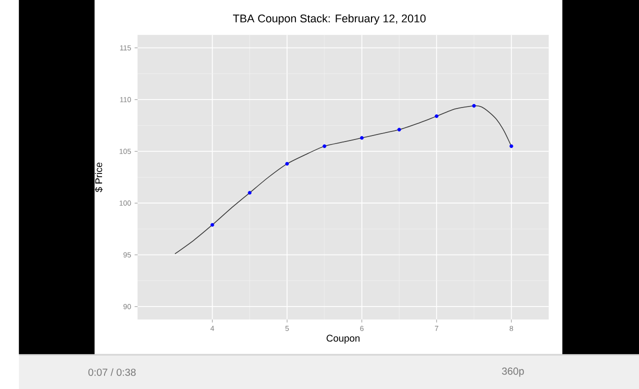  Describe the element at coordinates (343, 339) in the screenshot. I see `x-axis-title: Coupon` at that location.